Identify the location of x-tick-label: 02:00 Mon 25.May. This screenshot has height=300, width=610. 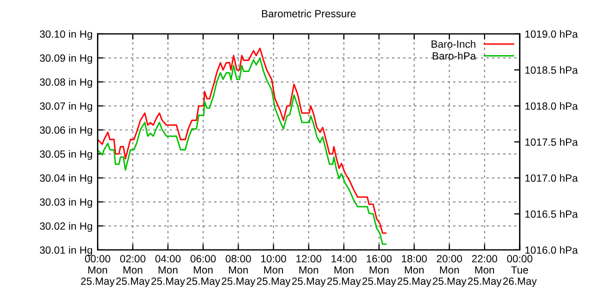
(133, 271).